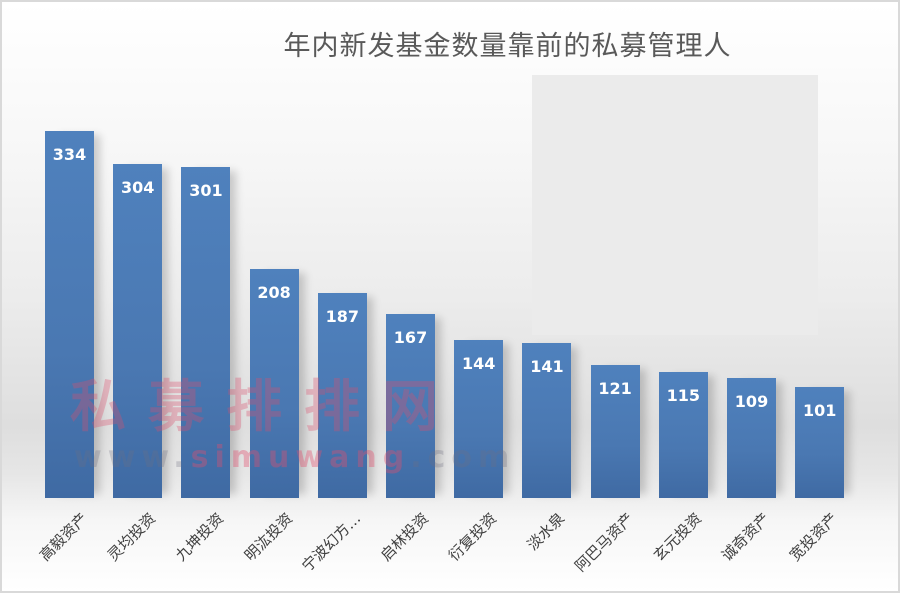 The height and width of the screenshot is (593, 900). I want to click on x-axis-tick-label: 明汯投资, so click(268, 537).